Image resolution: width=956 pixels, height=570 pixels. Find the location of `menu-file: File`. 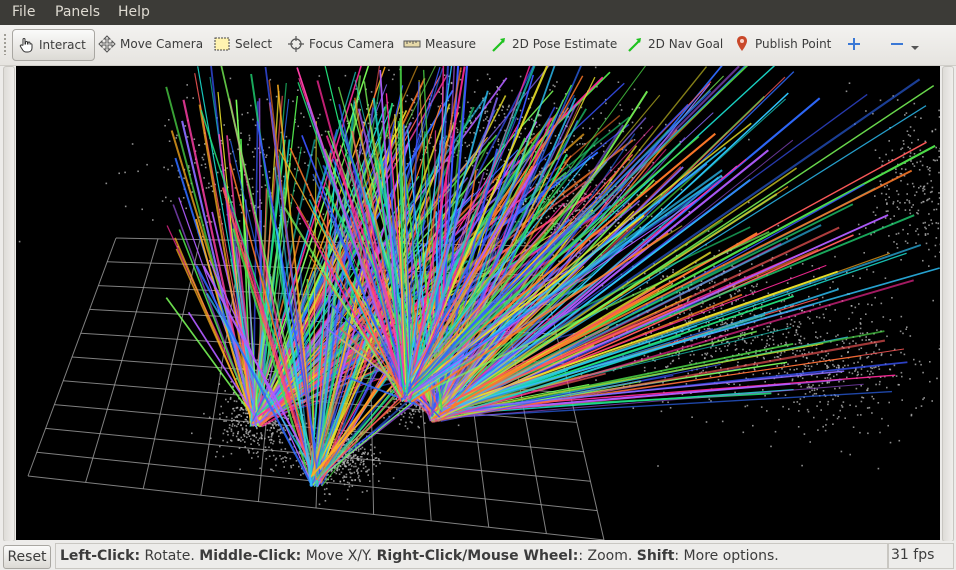

menu-file: File is located at coordinates (24, 12).